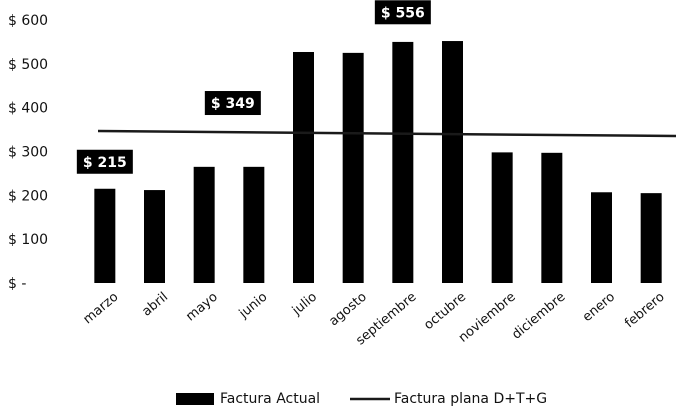 The height and width of the screenshot is (412, 684). I want to click on bar-octubre, so click(452, 162).